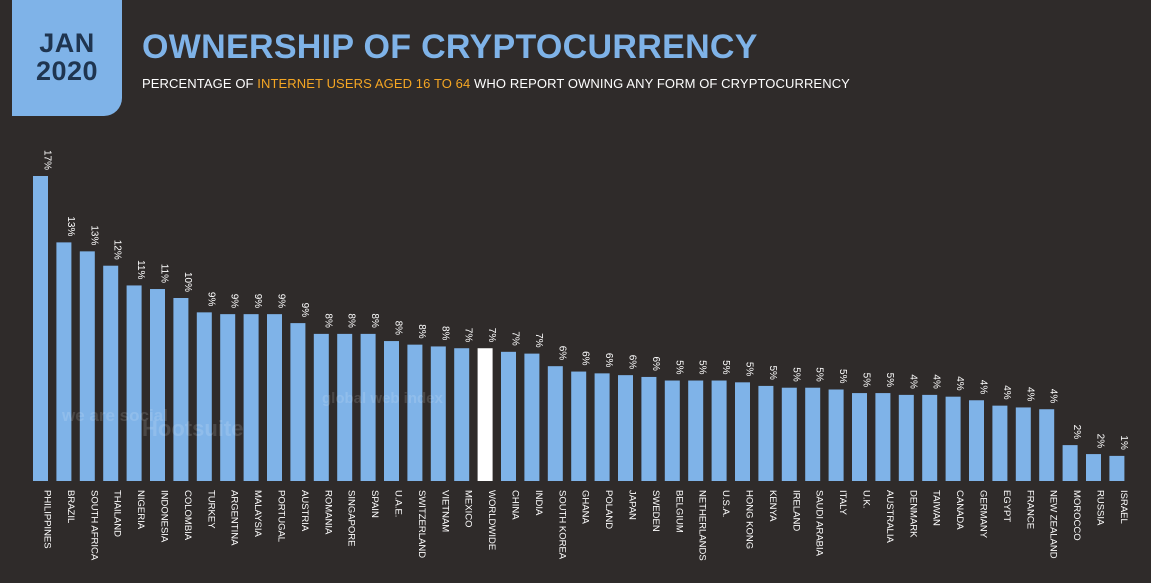 The width and height of the screenshot is (1151, 583). What do you see at coordinates (819, 523) in the screenshot?
I see `category-label-saudi-arabia: SAUDI ARABIA` at bounding box center [819, 523].